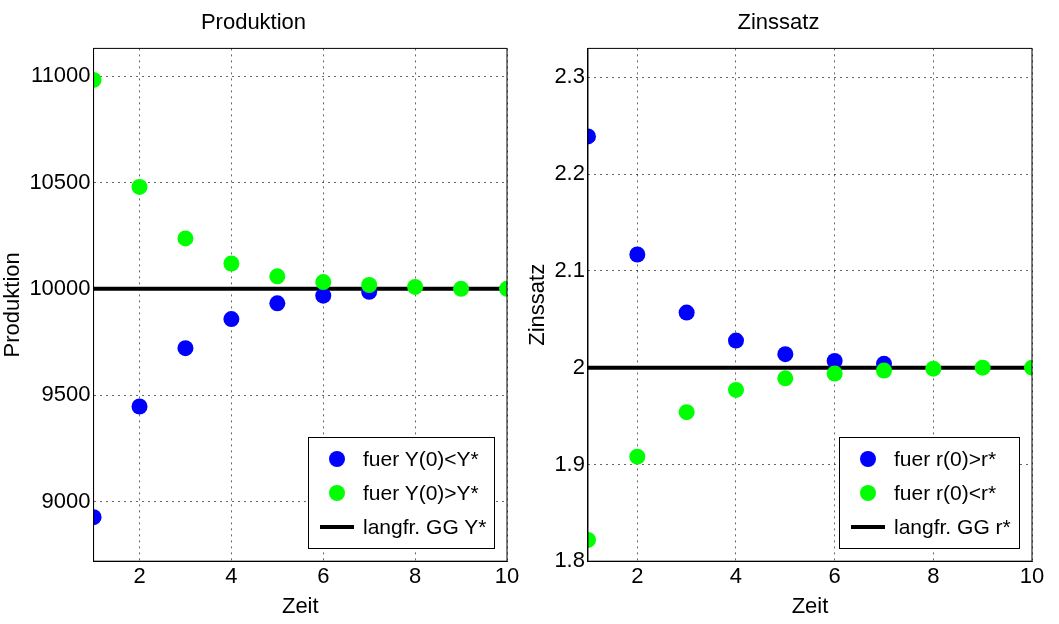 The width and height of the screenshot is (1059, 624). I want to click on chart-title: Zinssatz, so click(778, 22).